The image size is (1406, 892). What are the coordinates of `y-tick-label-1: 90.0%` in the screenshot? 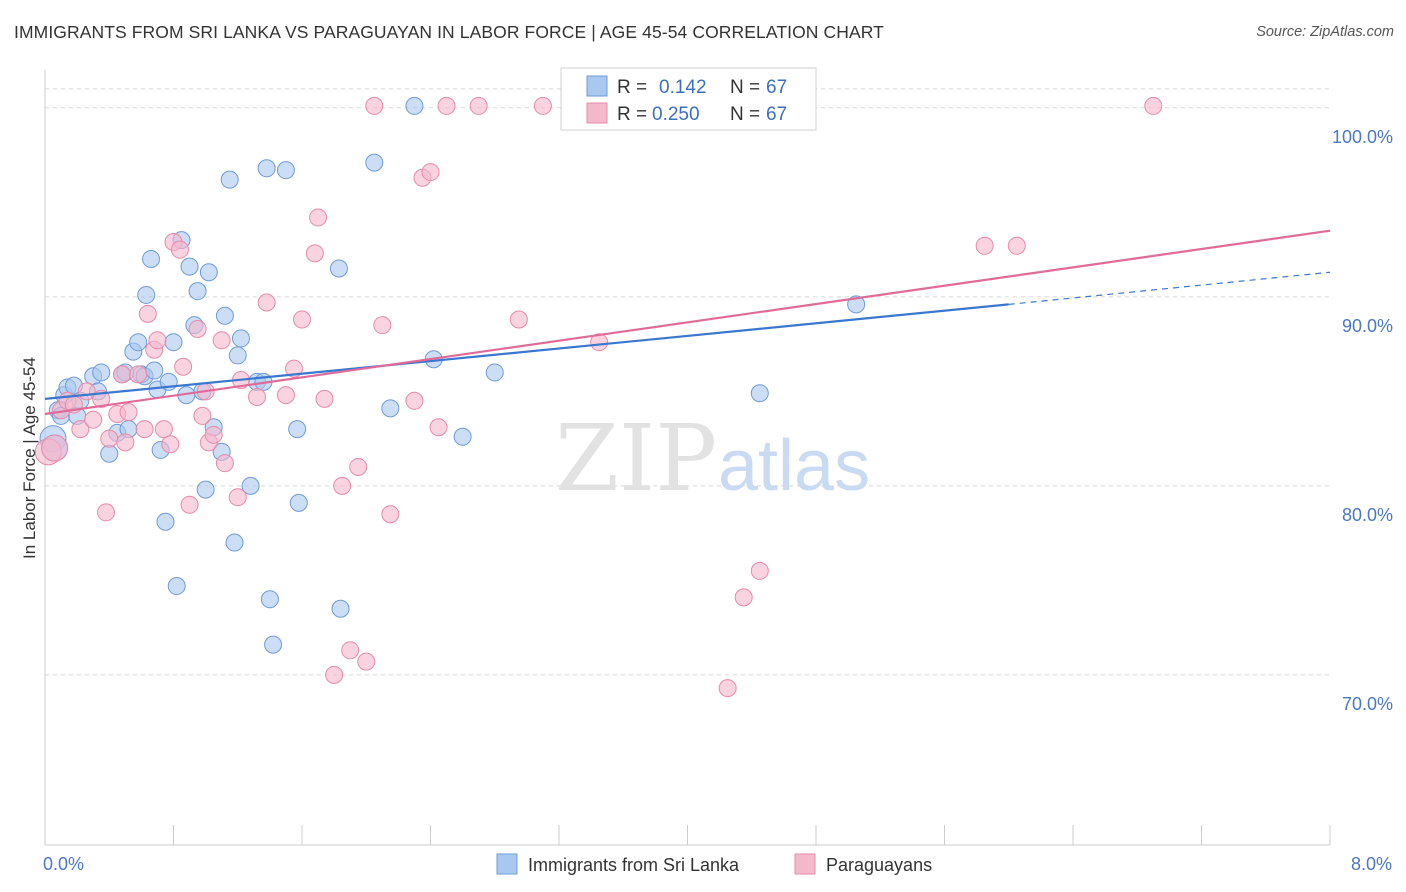 It's located at (1367, 326).